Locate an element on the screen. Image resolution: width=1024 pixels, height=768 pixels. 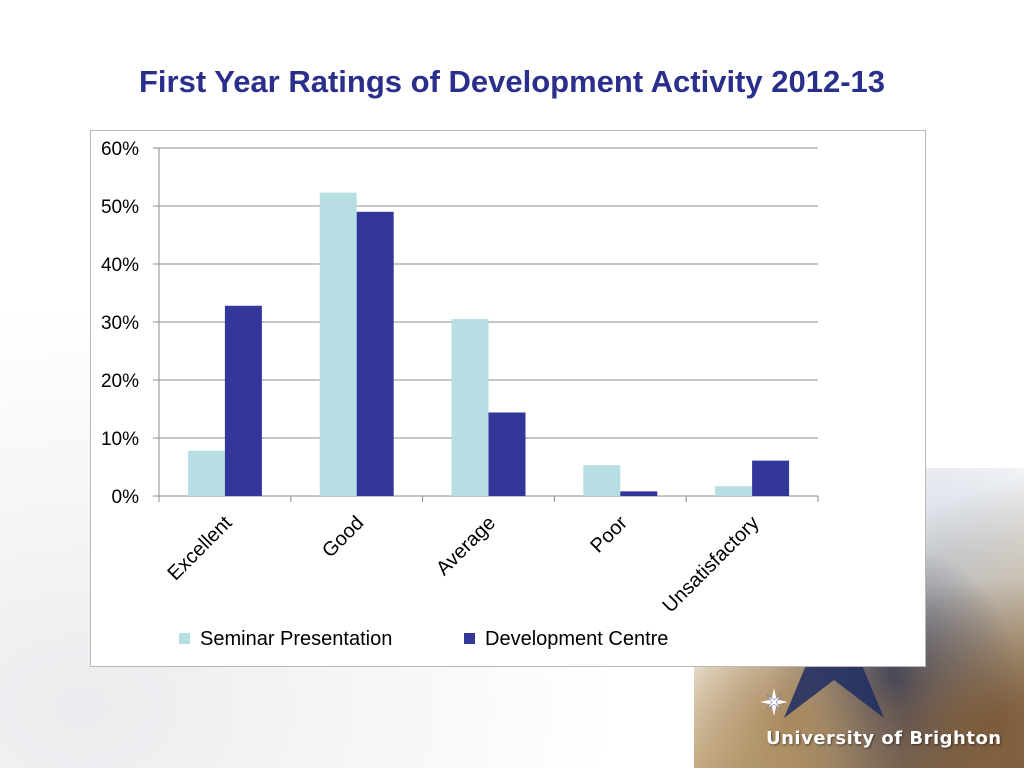
y-tick-label: 40% is located at coordinates (120, 265).